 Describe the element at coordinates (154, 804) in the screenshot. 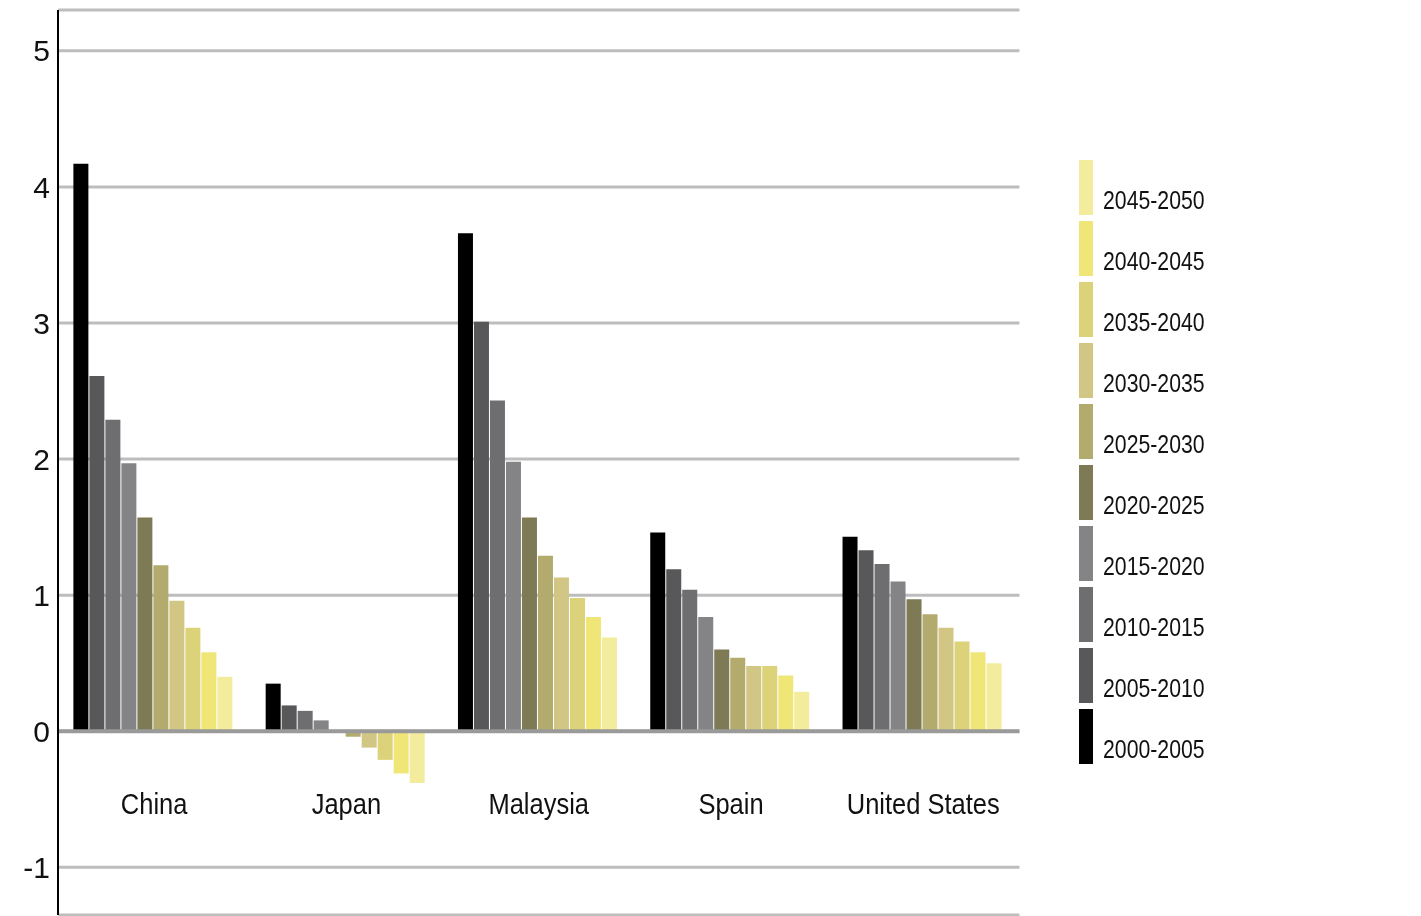

I see `x-tick-label: China` at that location.